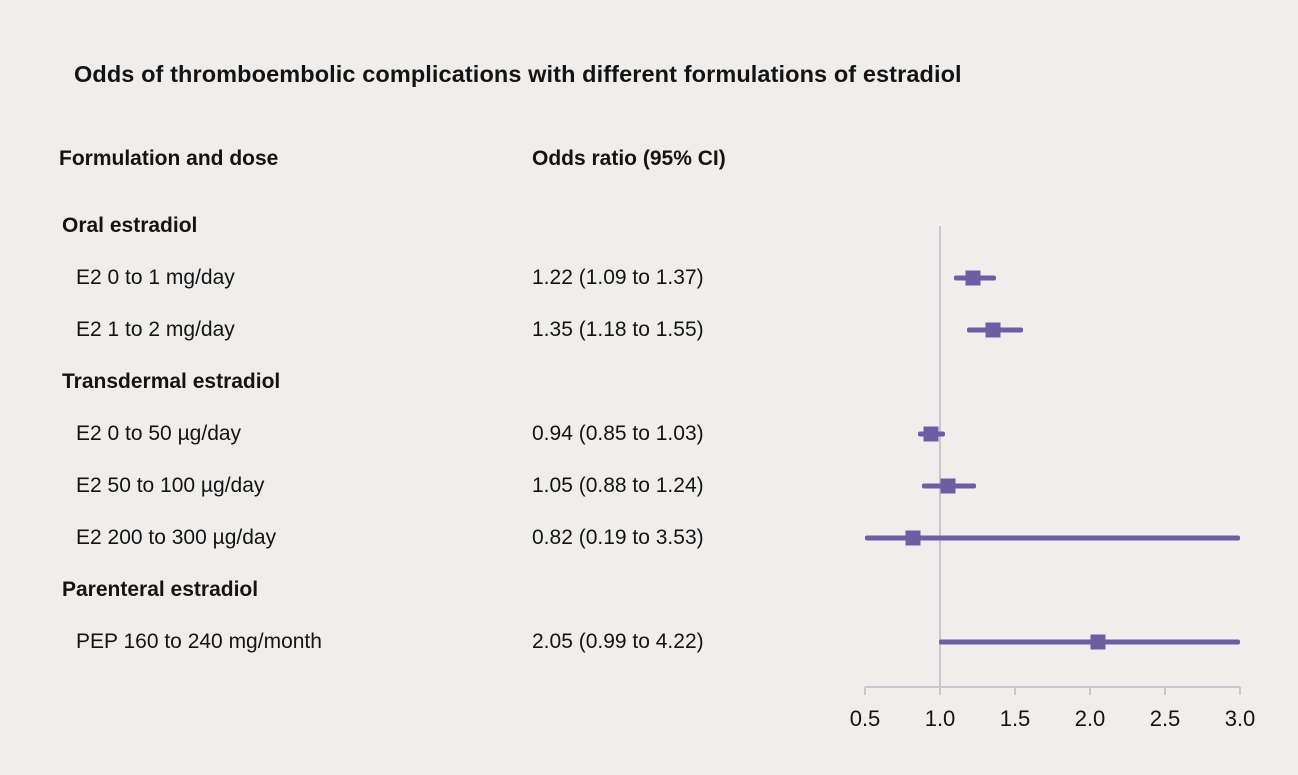  Describe the element at coordinates (618, 329) in the screenshot. I see `row-estimate: 1.35 (1.18 to 1.55)` at that location.